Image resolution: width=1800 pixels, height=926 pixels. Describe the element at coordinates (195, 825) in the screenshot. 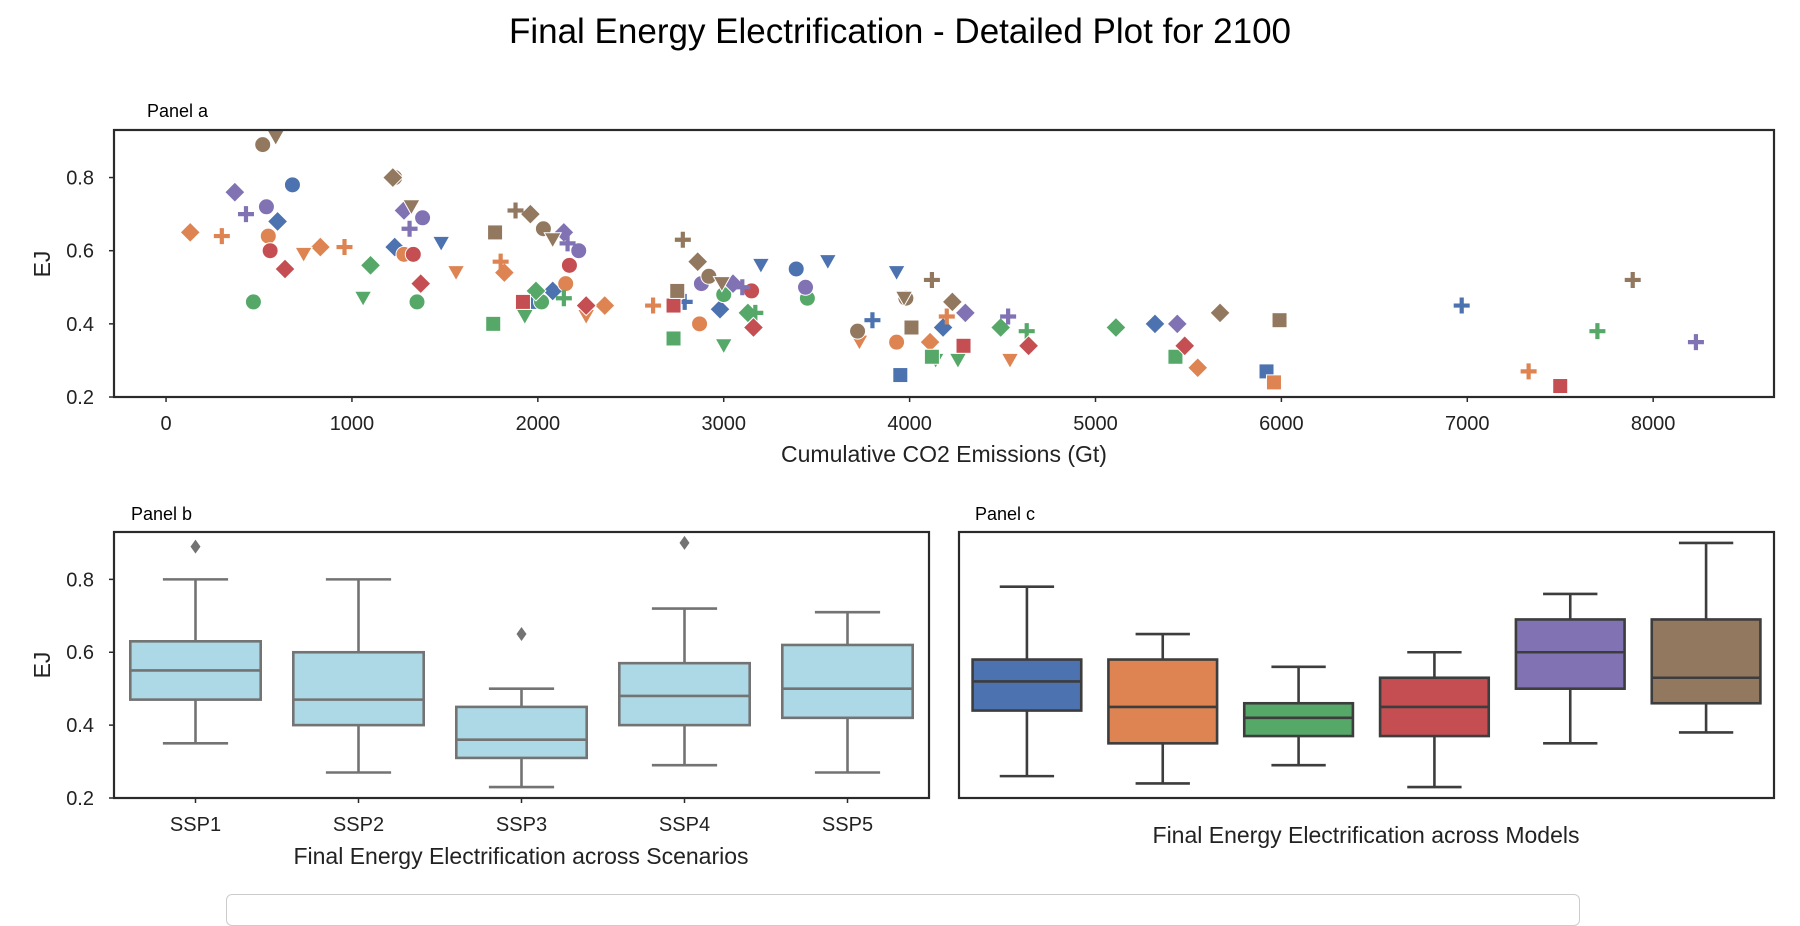

I see `category-label: SSP1` at that location.